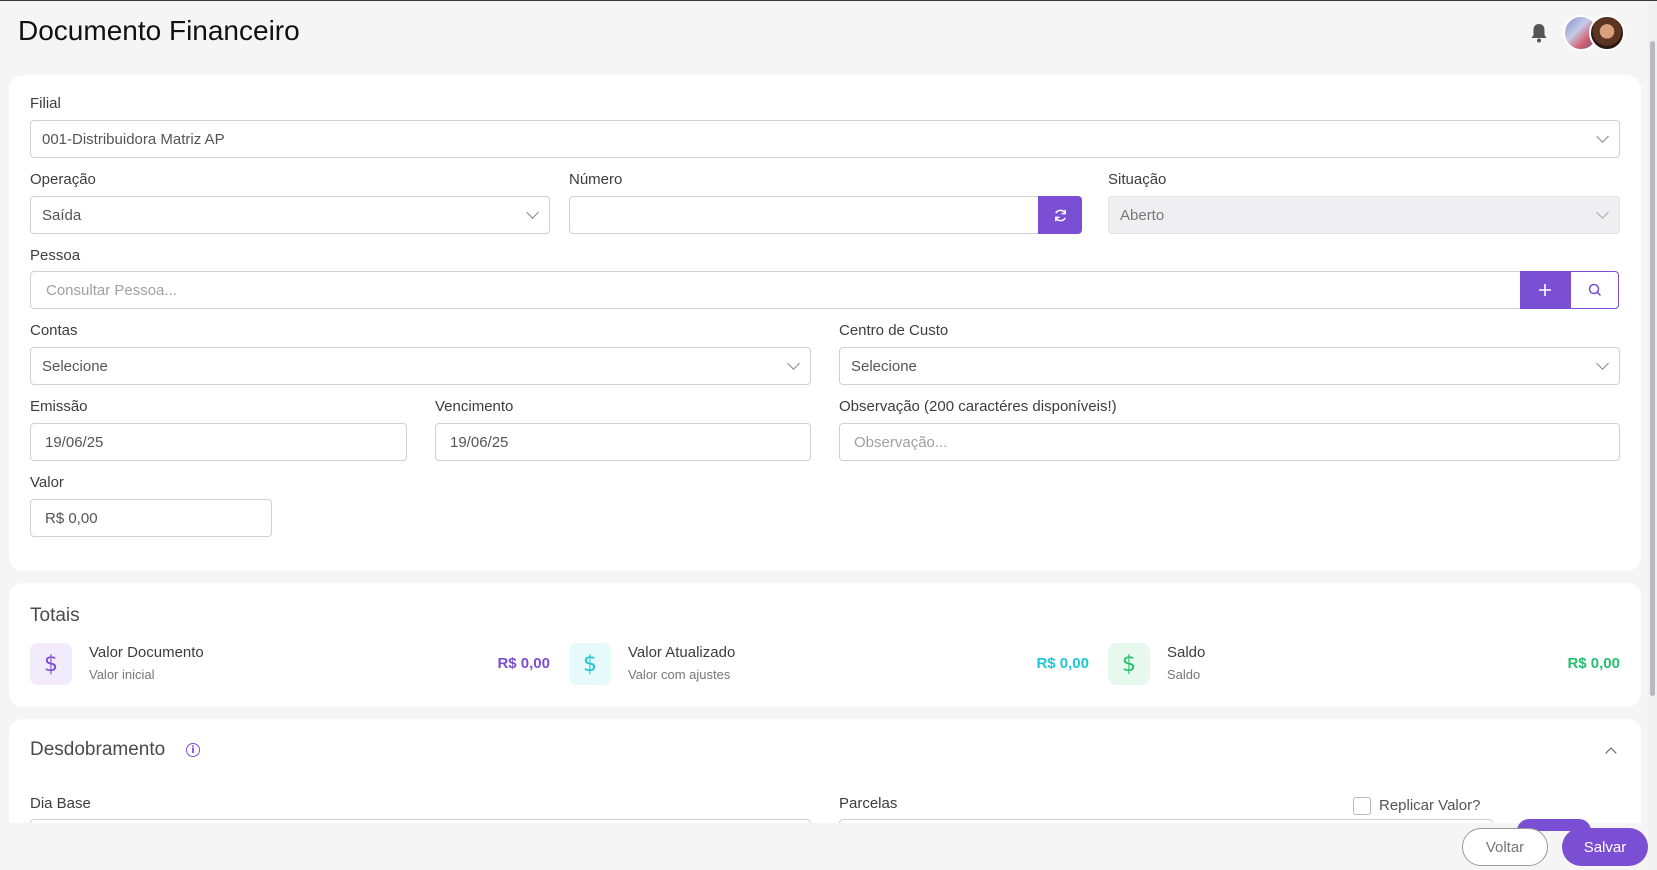  Describe the element at coordinates (1062, 663) in the screenshot. I see `valor-atualizado-value: R$ 0,00` at that location.